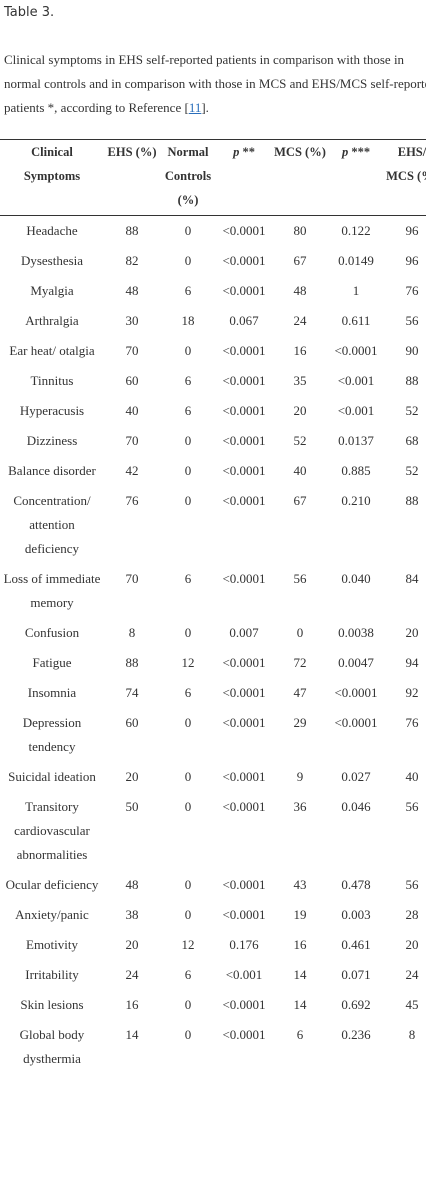 Image resolution: width=426 pixels, height=1199 pixels. What do you see at coordinates (356, 320) in the screenshot?
I see `value-cell: 0.611` at bounding box center [356, 320].